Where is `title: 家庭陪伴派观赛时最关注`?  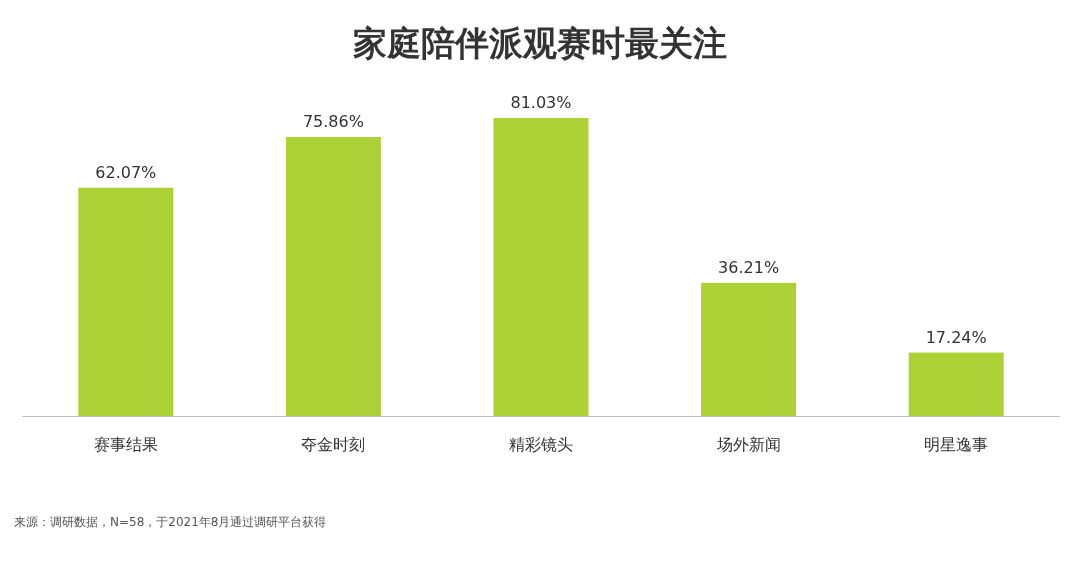 title: 家庭陪伴派观赛时最关注 is located at coordinates (540, 43).